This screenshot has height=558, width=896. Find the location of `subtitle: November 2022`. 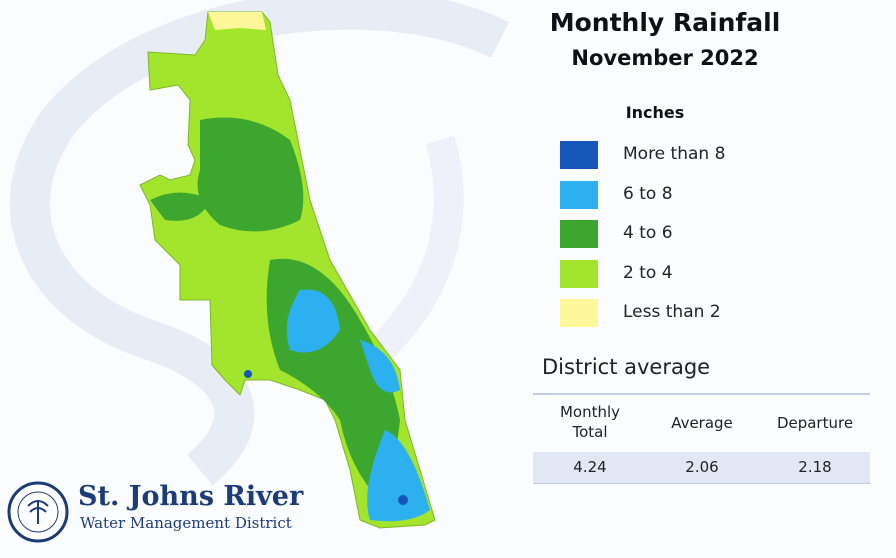

subtitle: November 2022 is located at coordinates (665, 58).